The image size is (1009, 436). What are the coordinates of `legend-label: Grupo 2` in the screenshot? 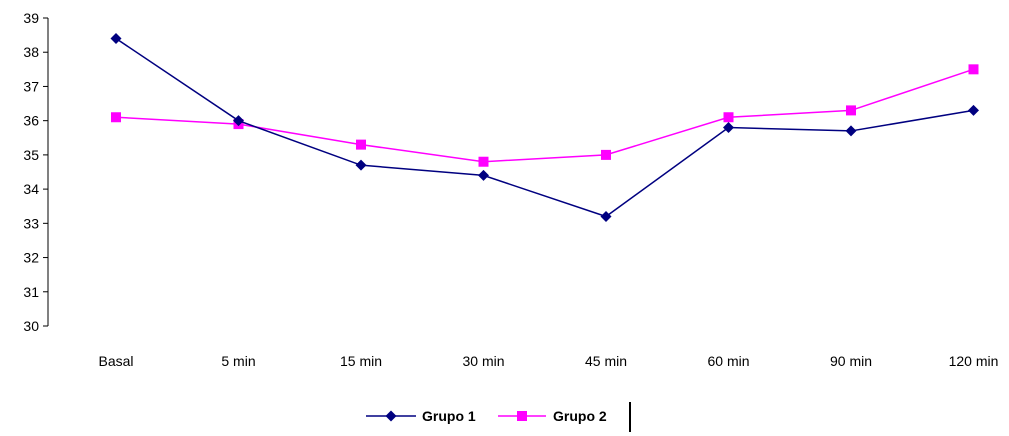 It's located at (580, 416).